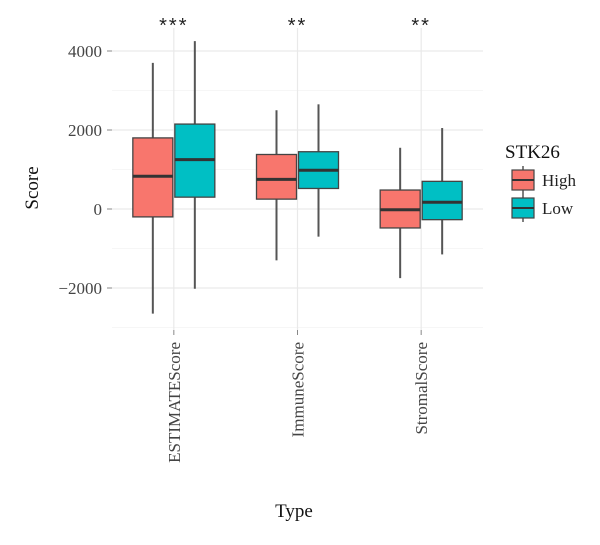 Image resolution: width=600 pixels, height=545 pixels. What do you see at coordinates (85, 130) in the screenshot?
I see `y-tick-label: 2000` at bounding box center [85, 130].